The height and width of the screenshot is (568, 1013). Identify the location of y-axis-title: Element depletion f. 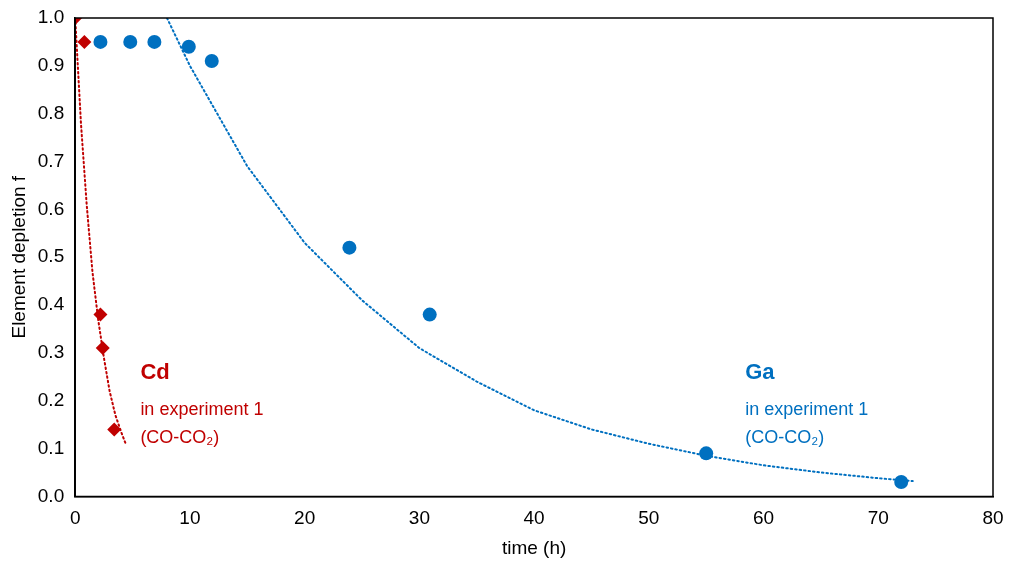
(18, 257).